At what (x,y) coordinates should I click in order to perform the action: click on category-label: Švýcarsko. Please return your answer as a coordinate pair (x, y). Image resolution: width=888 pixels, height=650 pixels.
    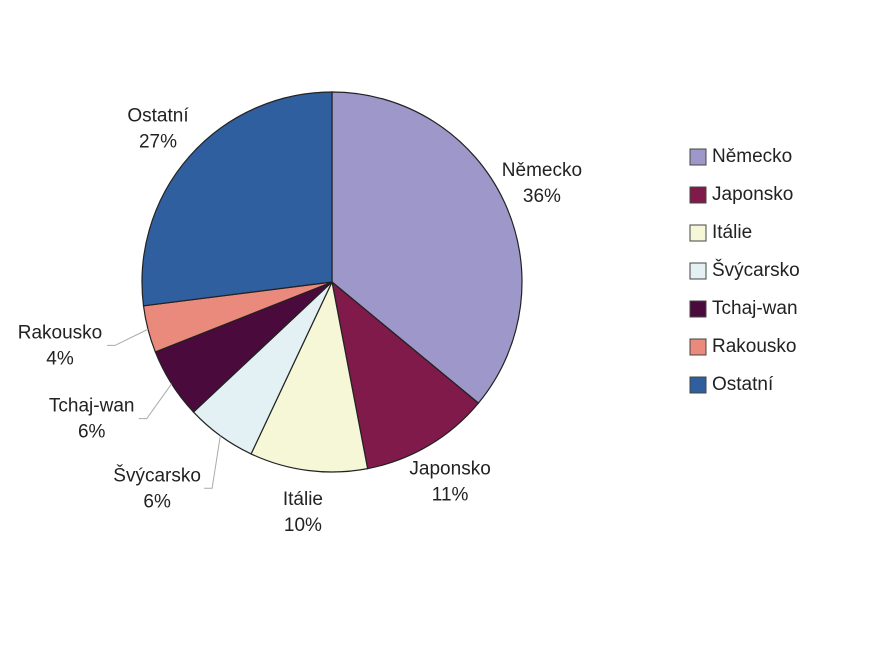
    Looking at the image, I should click on (157, 475).